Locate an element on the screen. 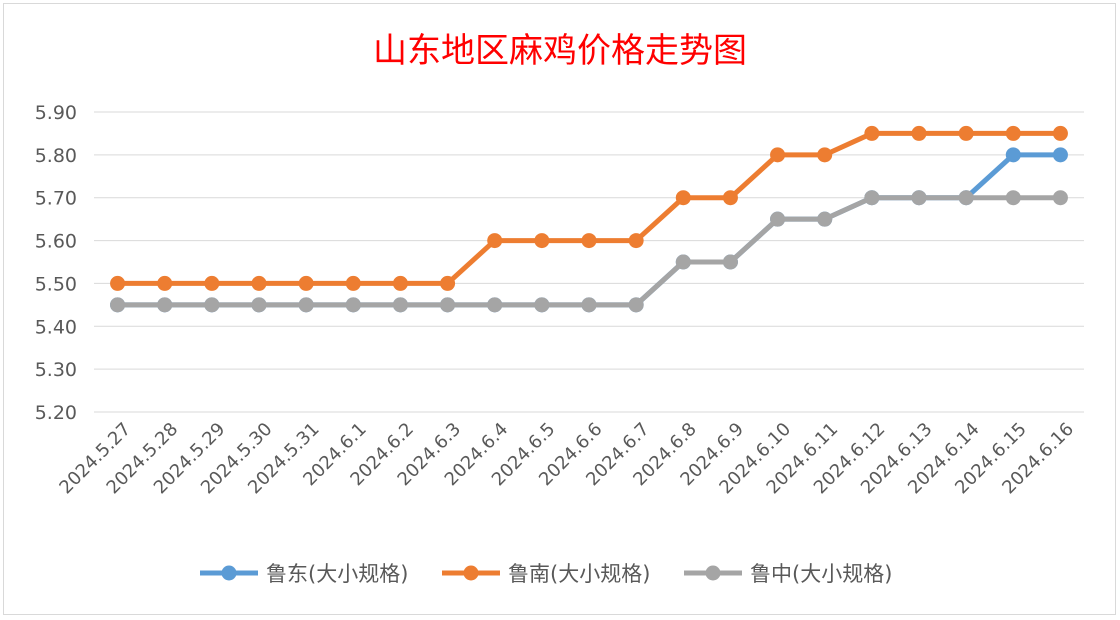 The height and width of the screenshot is (620, 1120). legend-label: 鲁东(大小规格) is located at coordinates (337, 574).